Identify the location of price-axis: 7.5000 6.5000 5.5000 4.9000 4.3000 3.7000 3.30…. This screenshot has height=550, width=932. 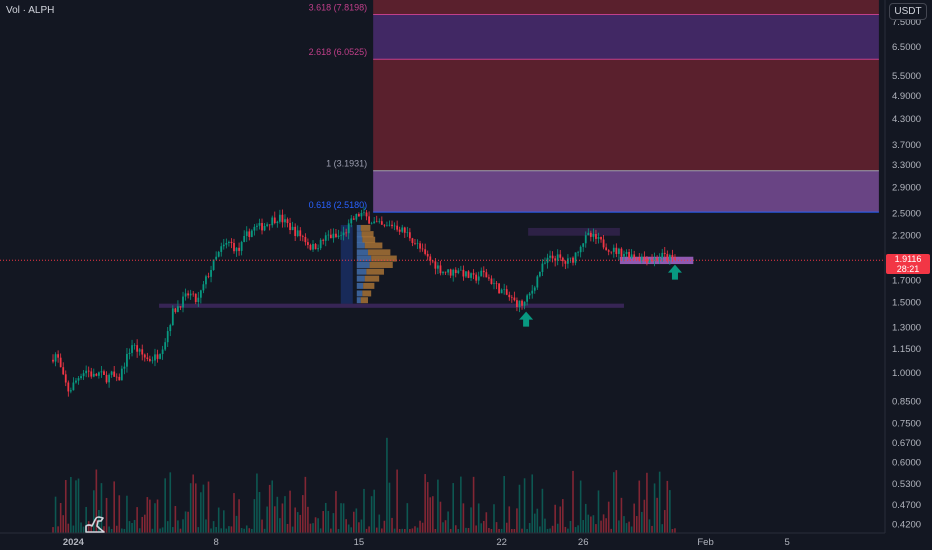
(908, 275).